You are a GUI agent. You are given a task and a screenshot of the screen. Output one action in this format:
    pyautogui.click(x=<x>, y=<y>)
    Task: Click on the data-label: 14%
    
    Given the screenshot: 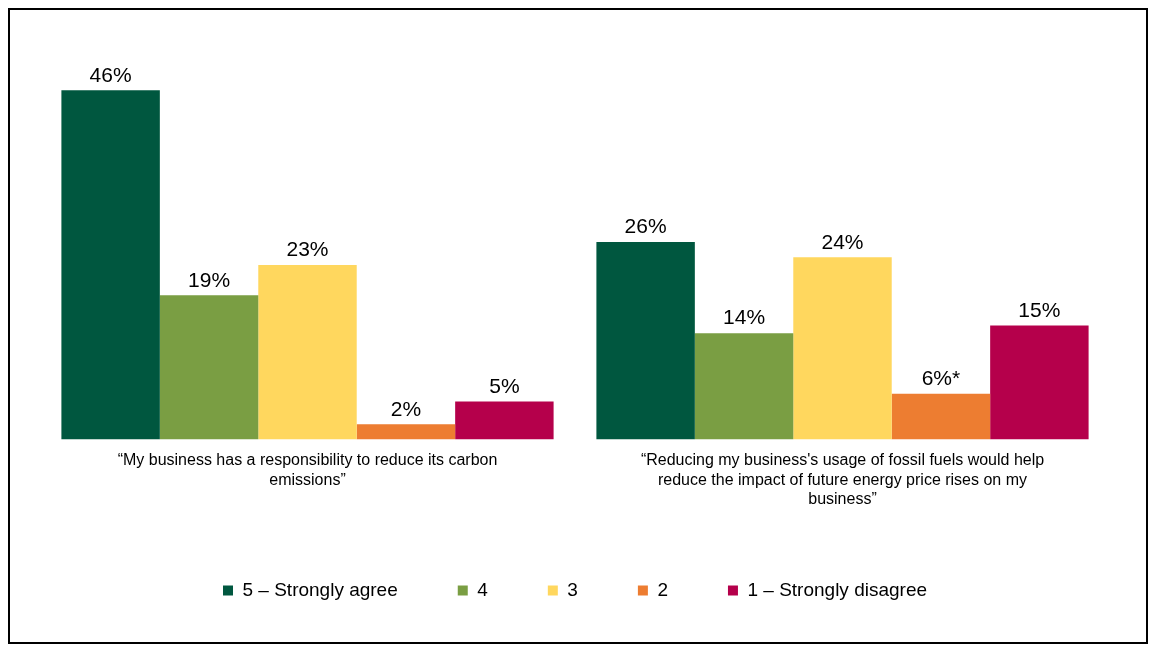 What is the action you would take?
    pyautogui.click(x=744, y=317)
    